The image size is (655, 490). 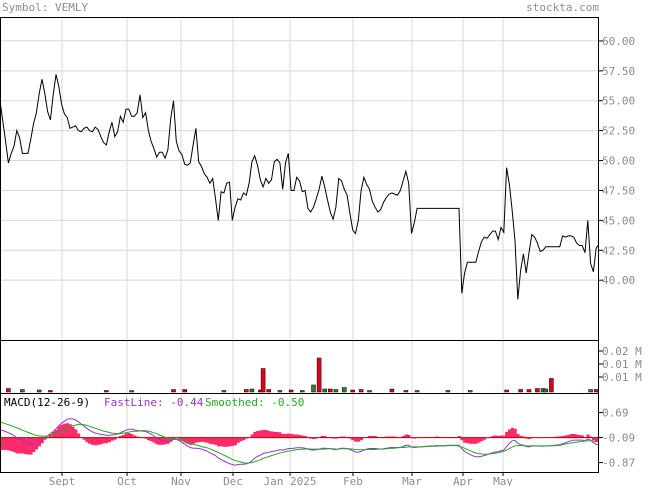 I want to click on price-tick-label: 40.00, so click(x=618, y=280).